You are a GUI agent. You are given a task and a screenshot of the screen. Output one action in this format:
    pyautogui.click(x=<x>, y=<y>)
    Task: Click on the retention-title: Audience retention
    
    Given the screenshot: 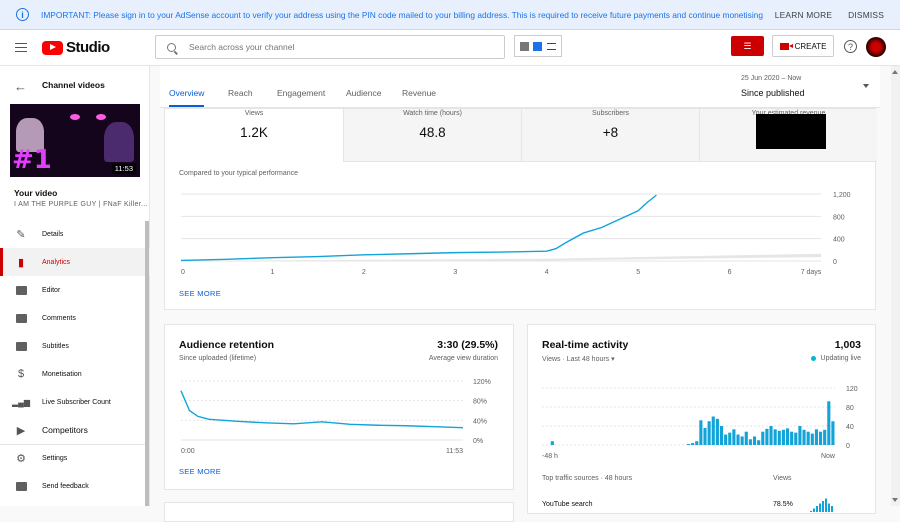 What is the action you would take?
    pyautogui.click(x=227, y=345)
    